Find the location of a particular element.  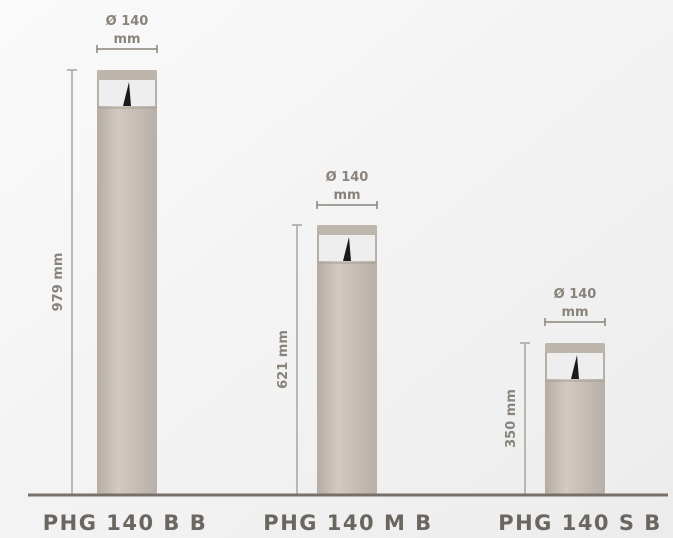

product-name: PHG 140 B B is located at coordinates (125, 523).